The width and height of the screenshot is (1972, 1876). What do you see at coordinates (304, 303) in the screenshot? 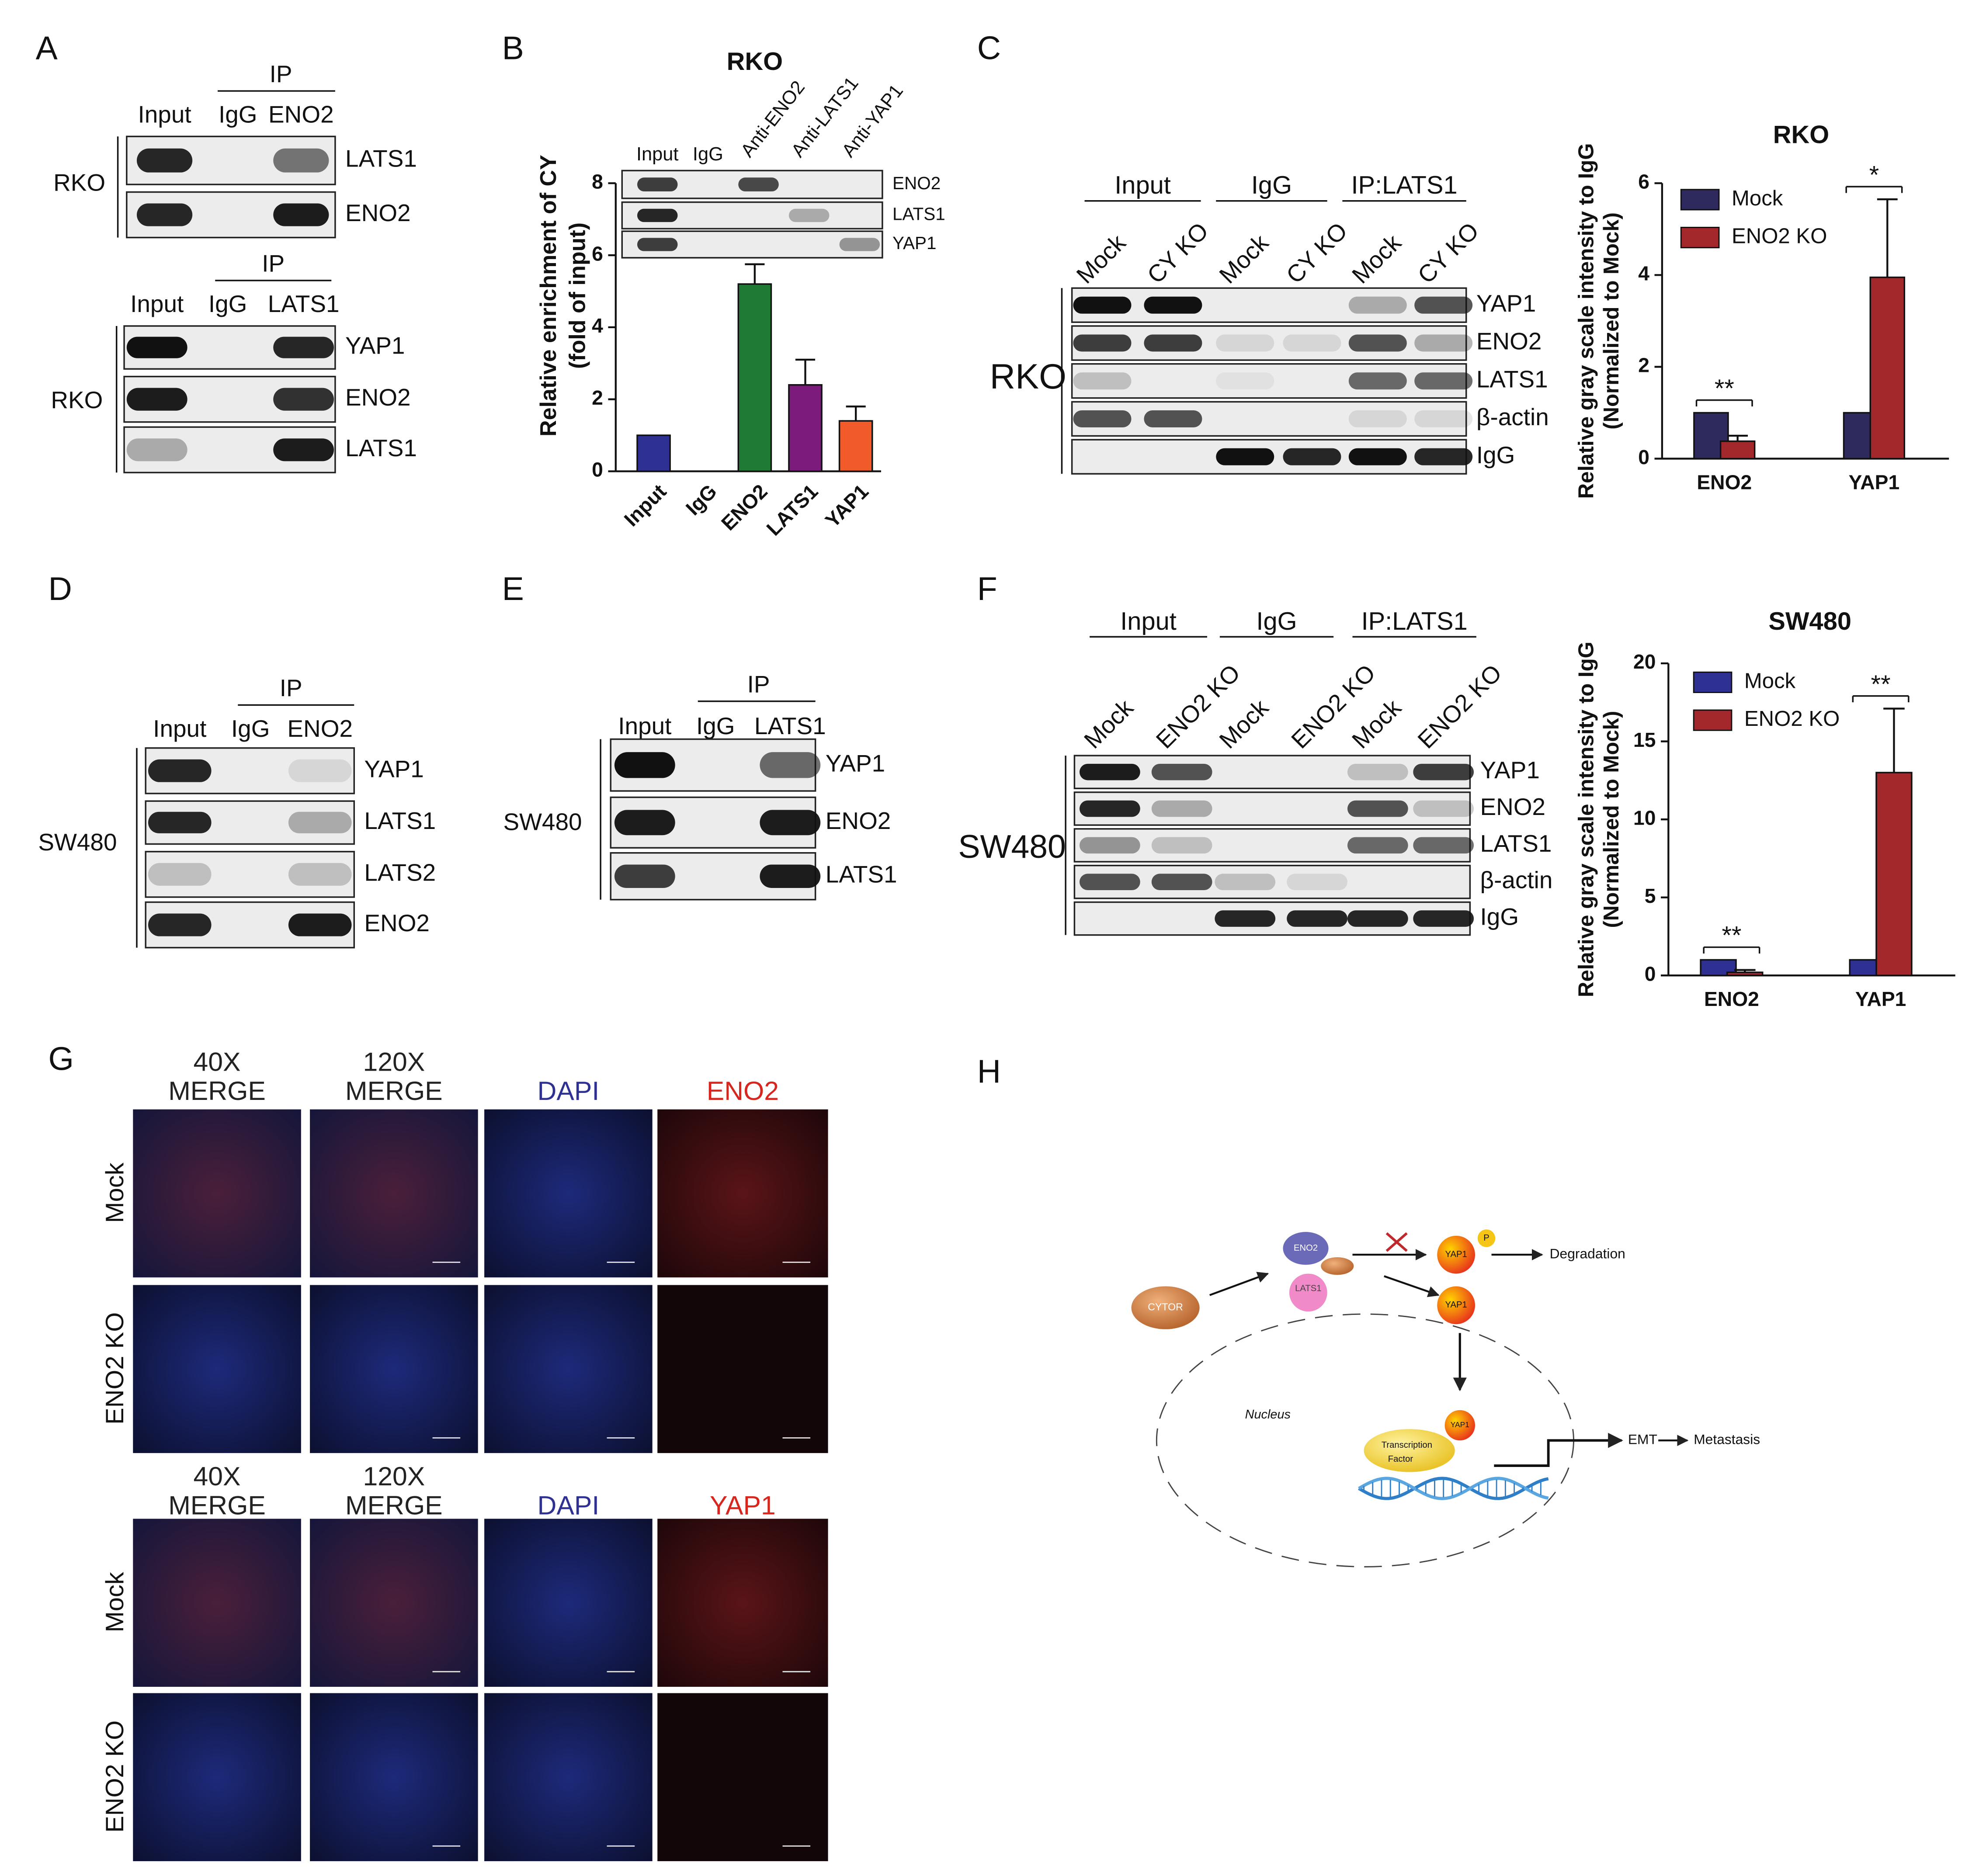
I see `lane-label: LATS1` at bounding box center [304, 303].